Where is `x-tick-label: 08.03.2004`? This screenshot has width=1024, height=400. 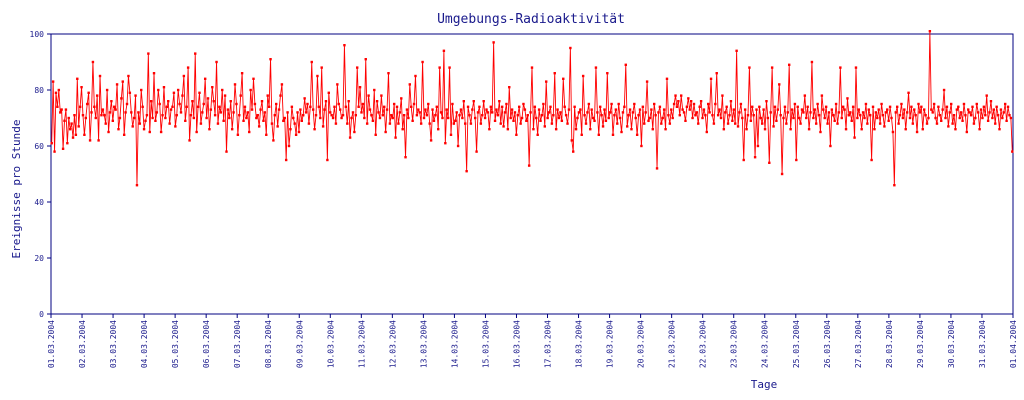 x-tick-label: 08.03.2004 is located at coordinates (268, 344).